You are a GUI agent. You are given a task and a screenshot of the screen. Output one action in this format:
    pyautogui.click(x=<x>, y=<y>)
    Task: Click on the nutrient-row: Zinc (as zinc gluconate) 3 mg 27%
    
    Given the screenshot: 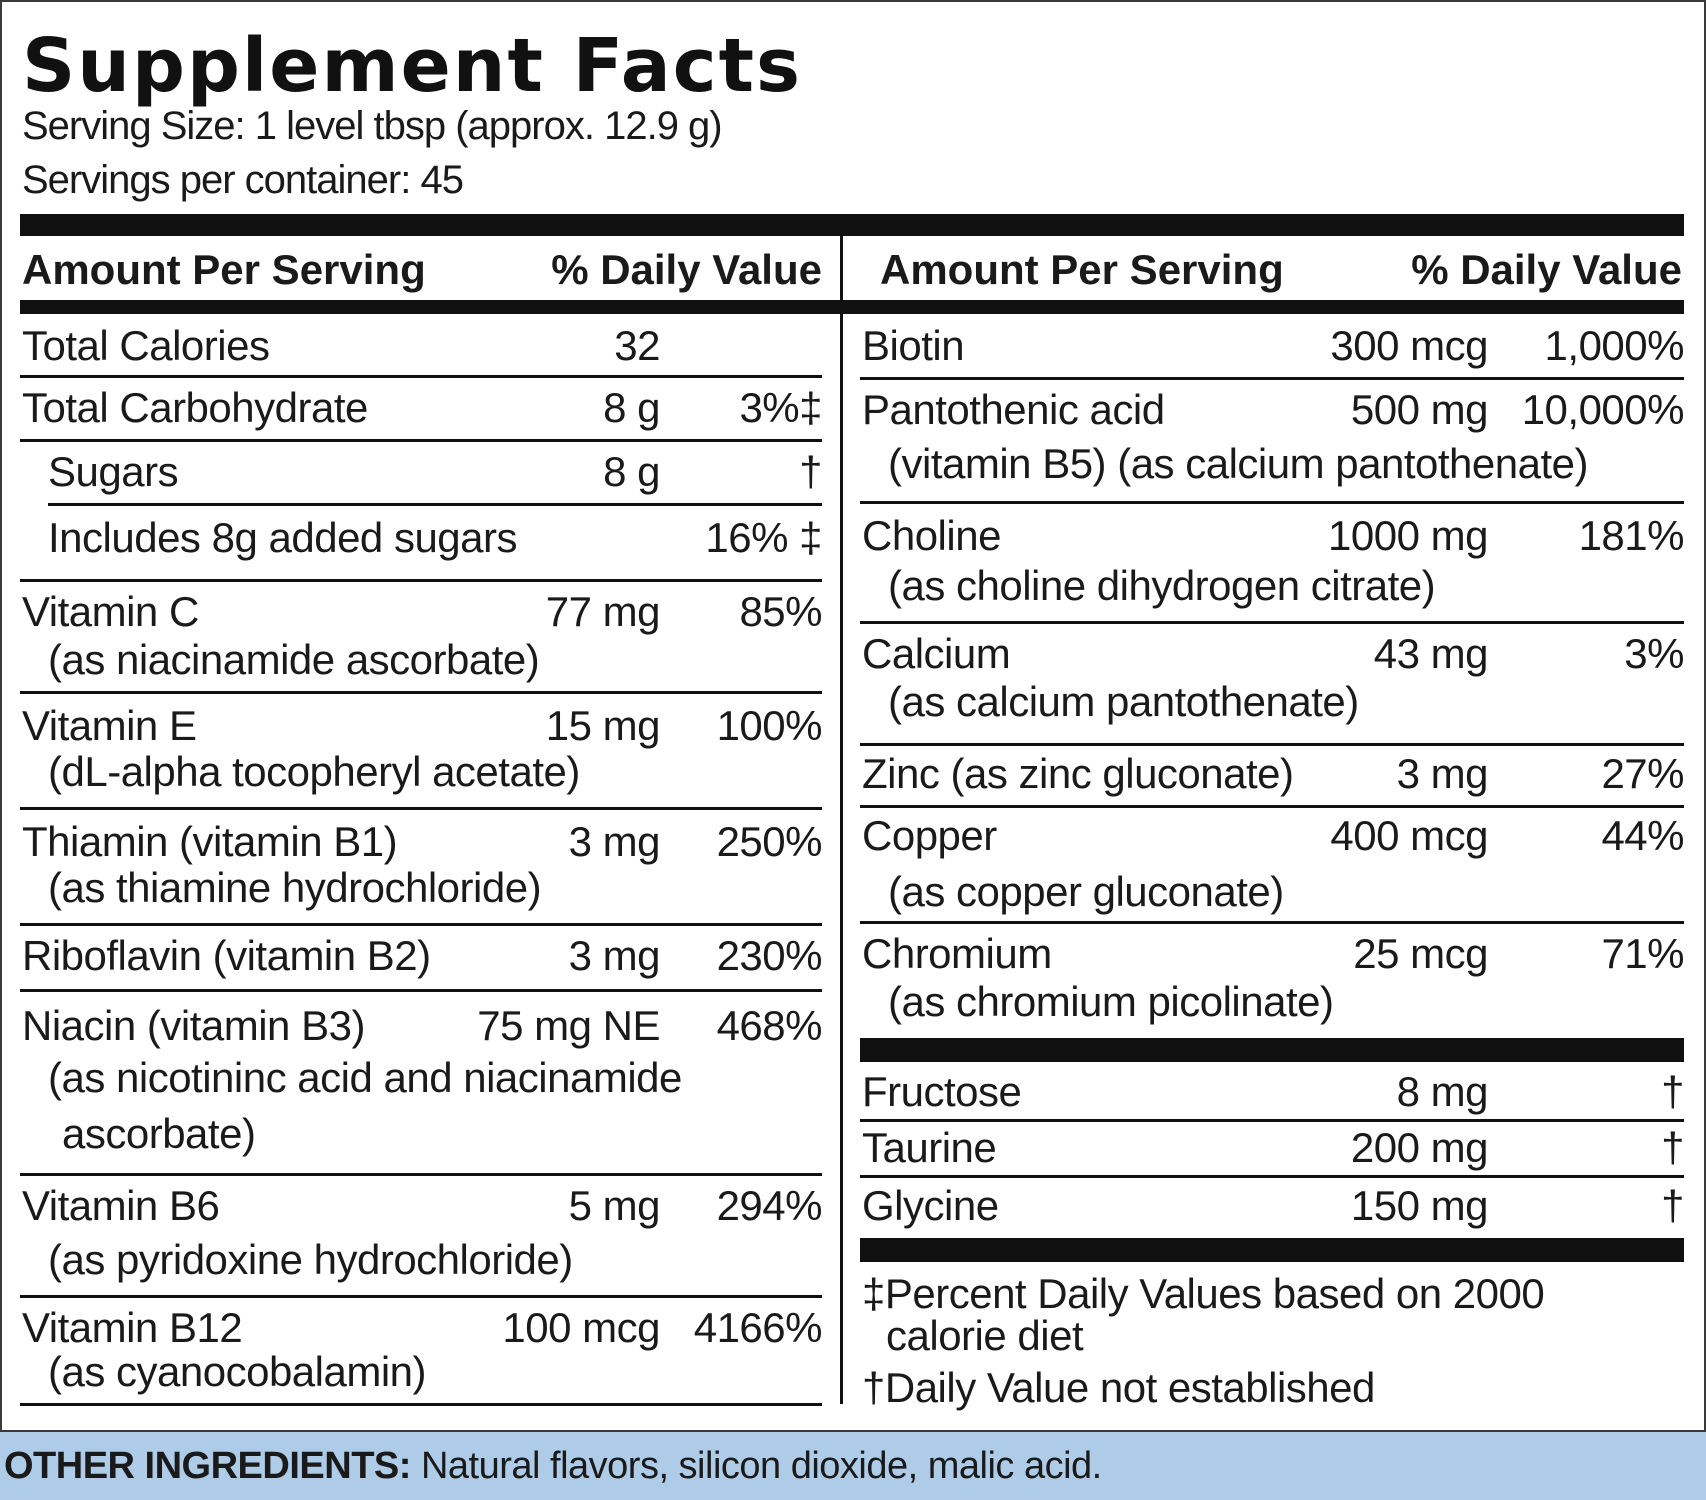 What is the action you would take?
    pyautogui.click(x=1272, y=777)
    